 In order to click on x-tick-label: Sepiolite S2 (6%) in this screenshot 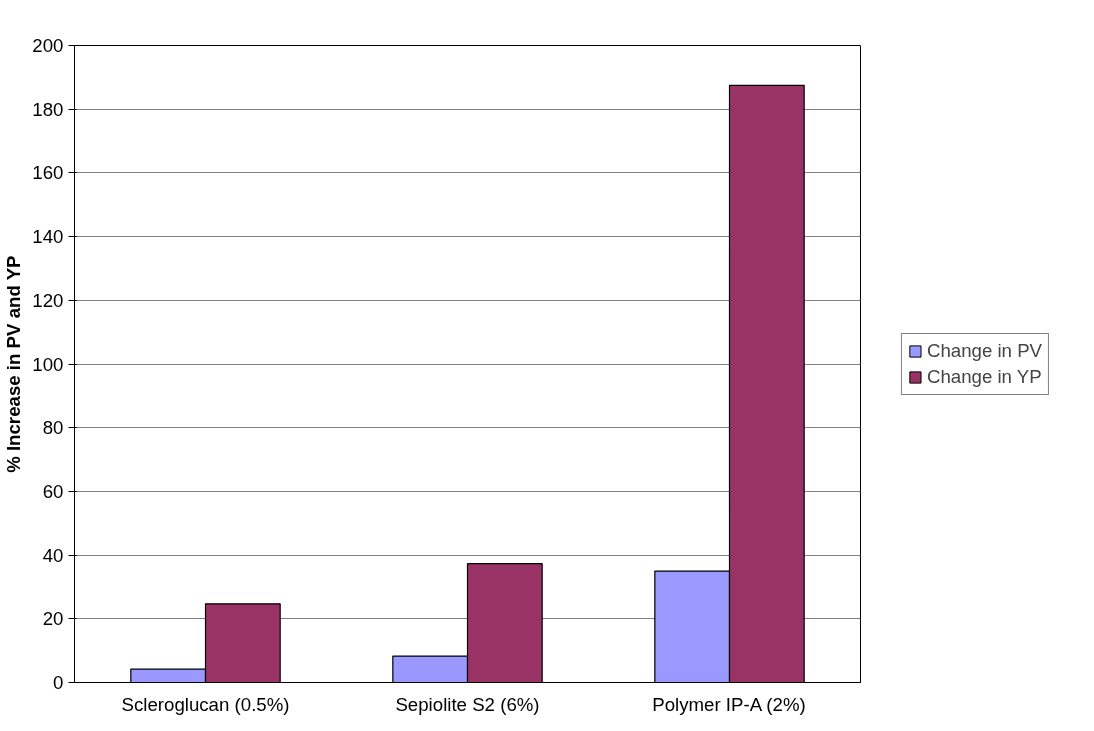, I will do `click(467, 704)`.